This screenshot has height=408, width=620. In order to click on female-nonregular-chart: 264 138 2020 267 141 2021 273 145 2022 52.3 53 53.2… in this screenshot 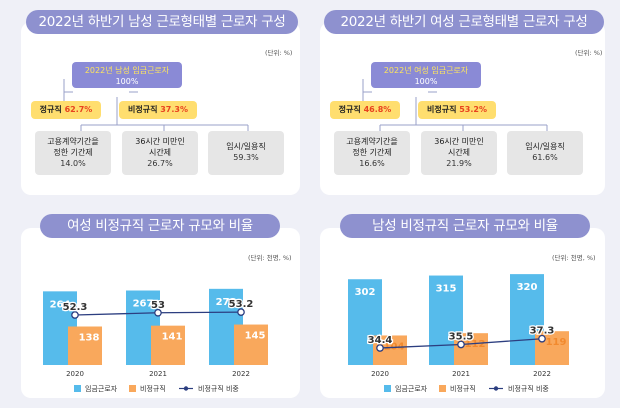, I will do `click(155, 340)`.